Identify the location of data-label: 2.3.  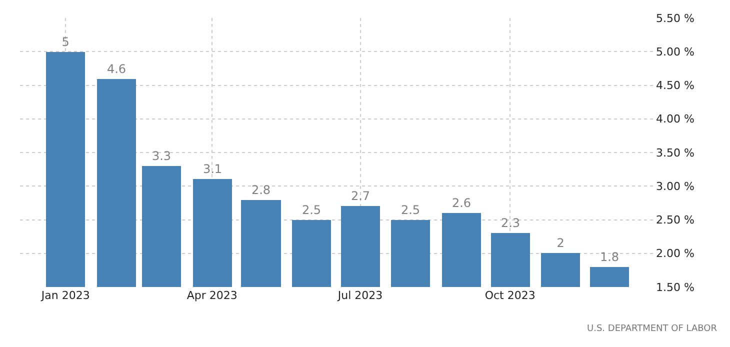
(510, 223).